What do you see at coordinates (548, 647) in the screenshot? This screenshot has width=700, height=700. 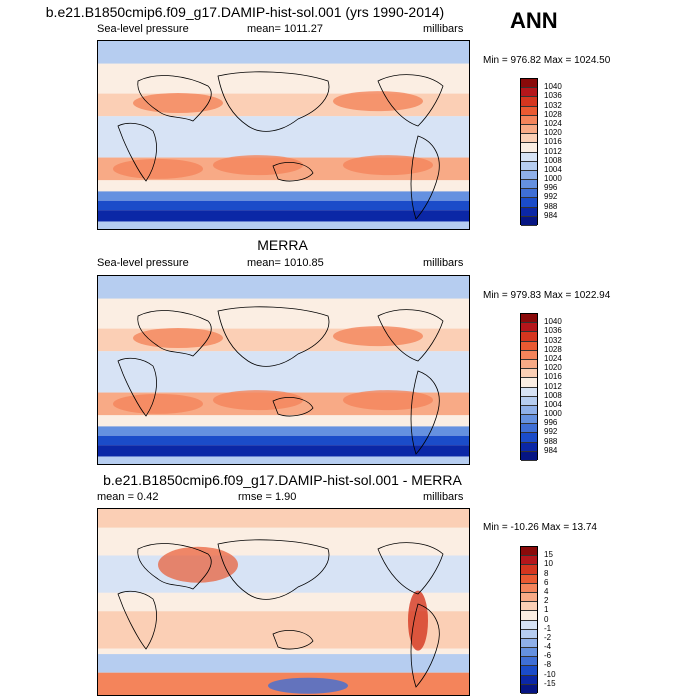 I see `colorbar-level-label: -4` at bounding box center [548, 647].